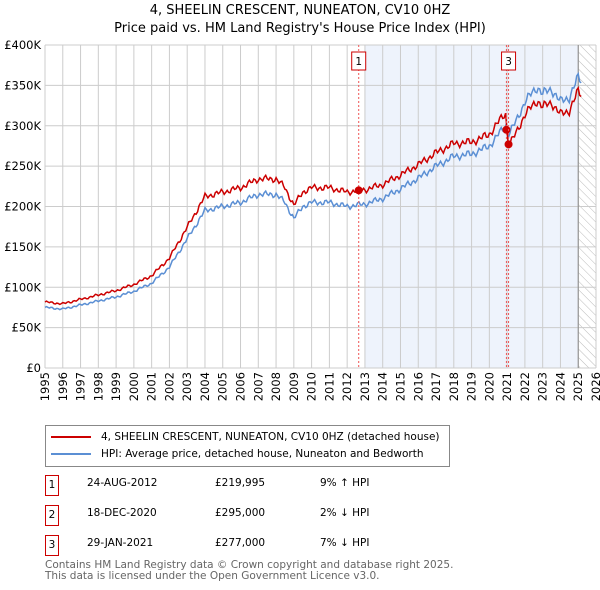 The image size is (600, 590). What do you see at coordinates (345, 483) in the screenshot?
I see `sale-hpi-diff: 9% ↑ HPI` at bounding box center [345, 483].